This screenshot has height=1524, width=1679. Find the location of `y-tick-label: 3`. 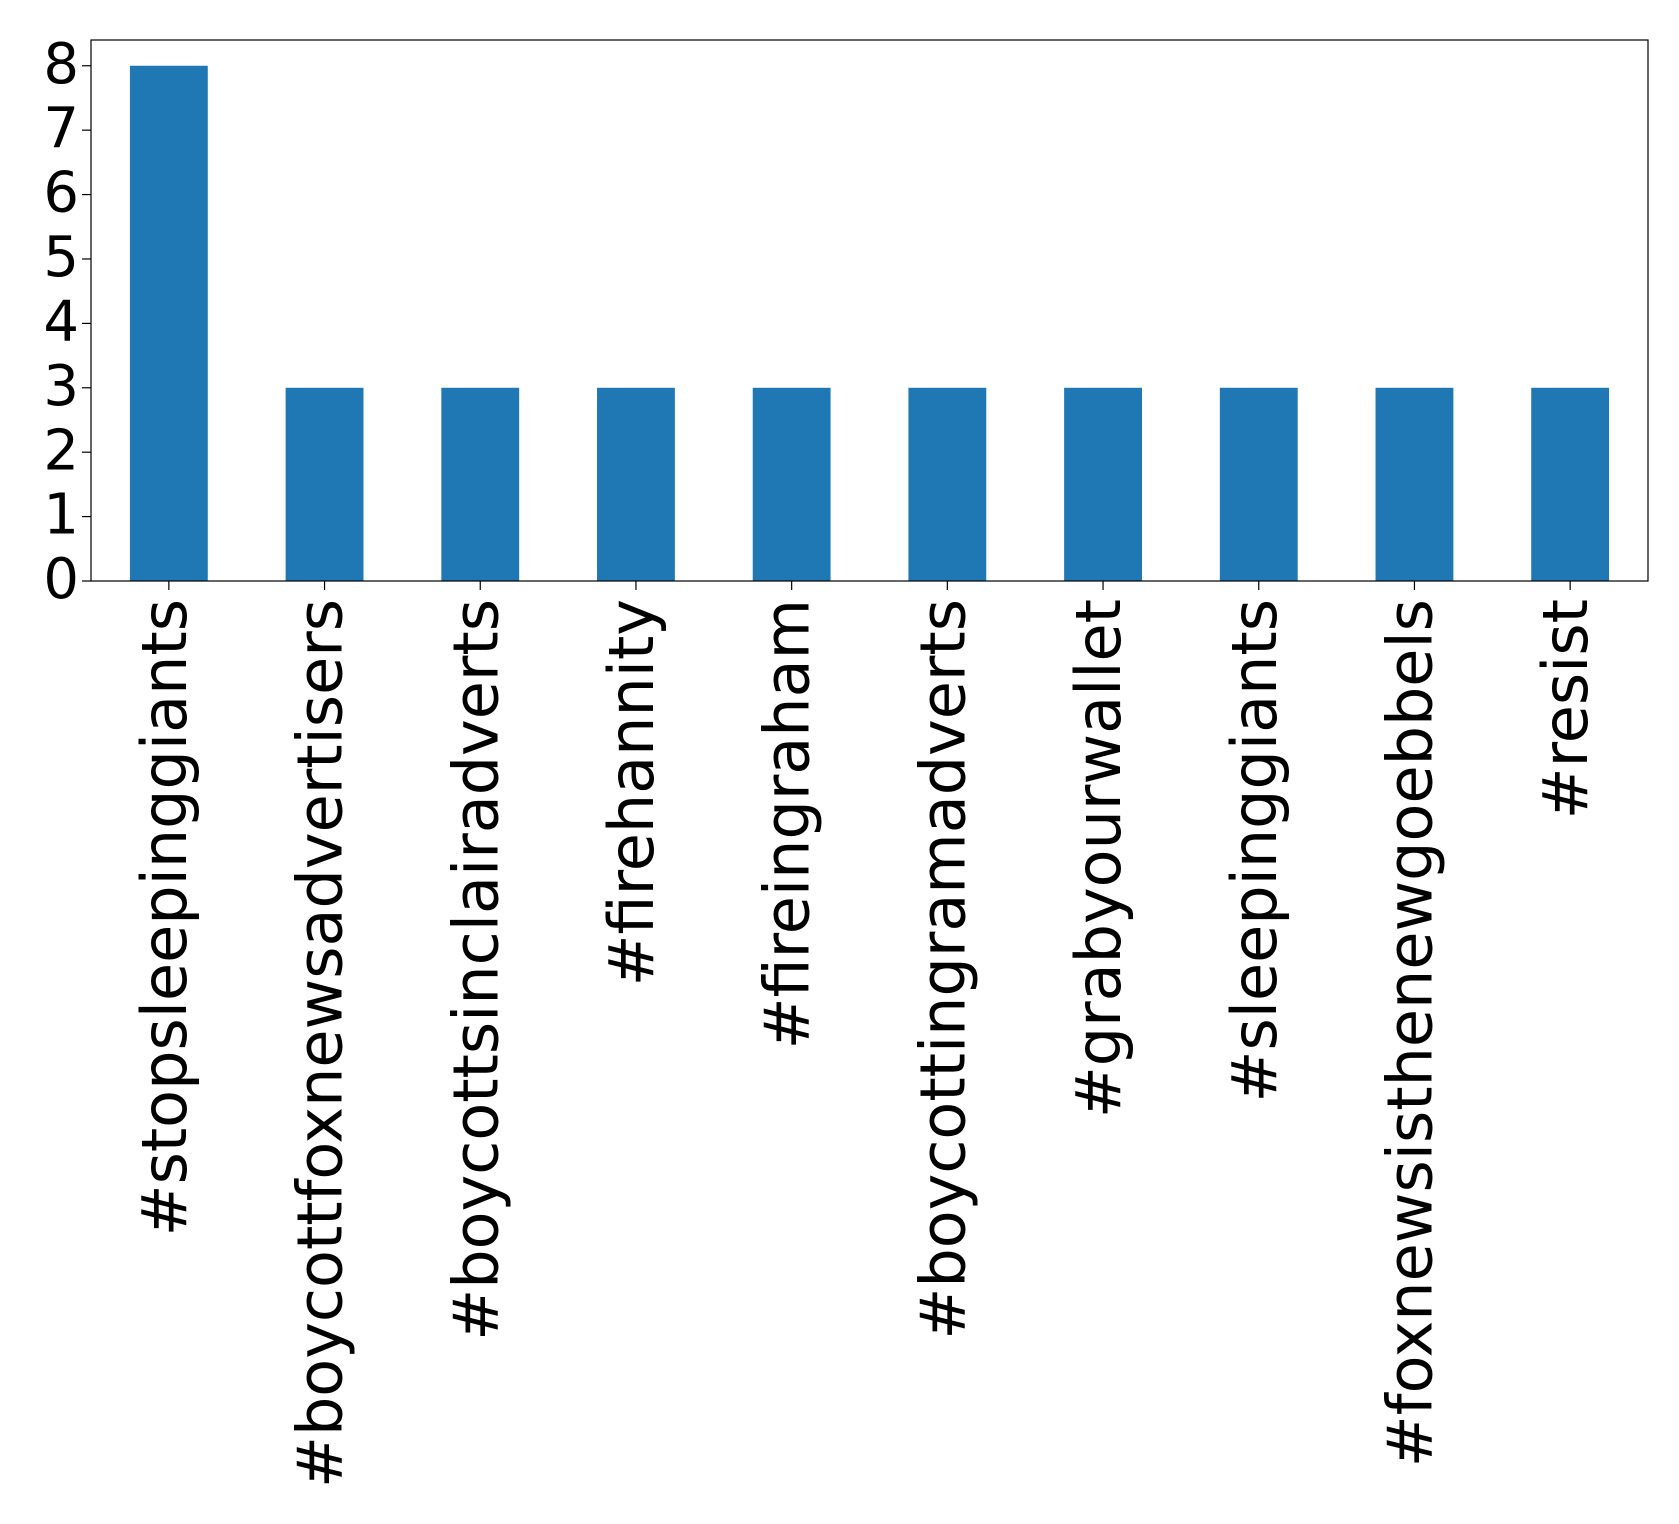

y-tick-label: 3 is located at coordinates (61, 386).